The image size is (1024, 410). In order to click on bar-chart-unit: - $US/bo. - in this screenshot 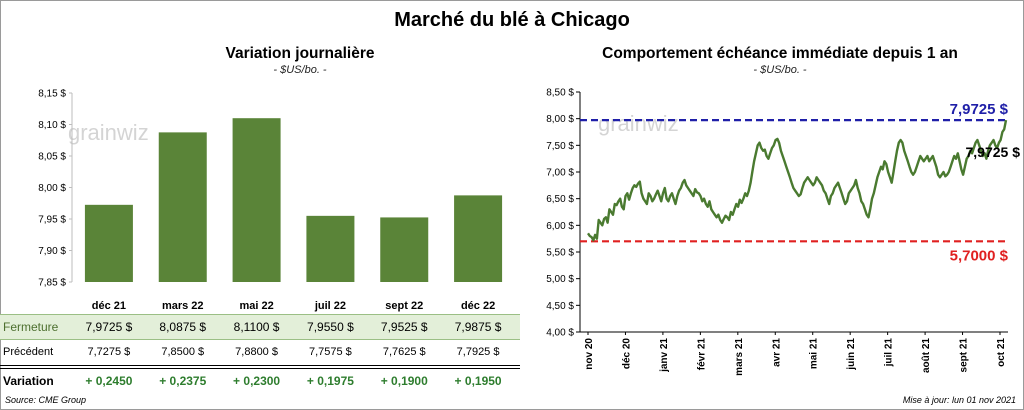, I will do `click(300, 70)`.